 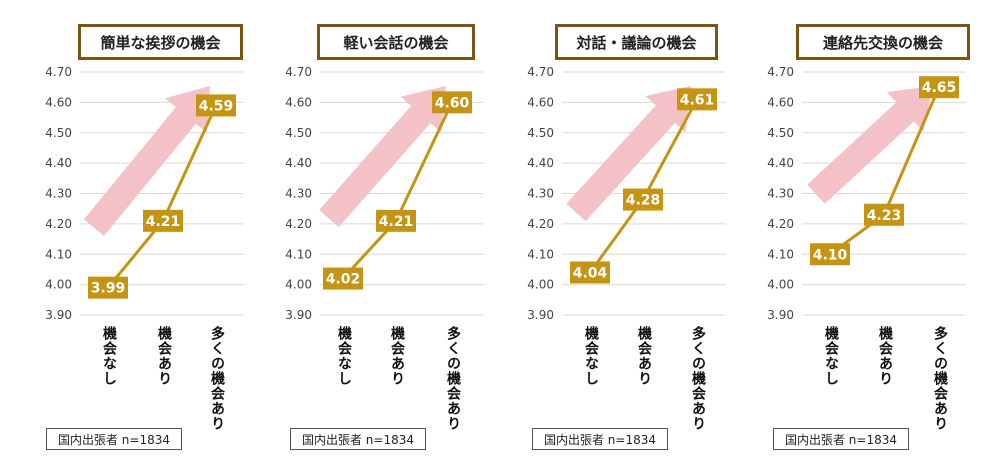 I want to click on chart-title: 軽い会話の機会, so click(x=396, y=42).